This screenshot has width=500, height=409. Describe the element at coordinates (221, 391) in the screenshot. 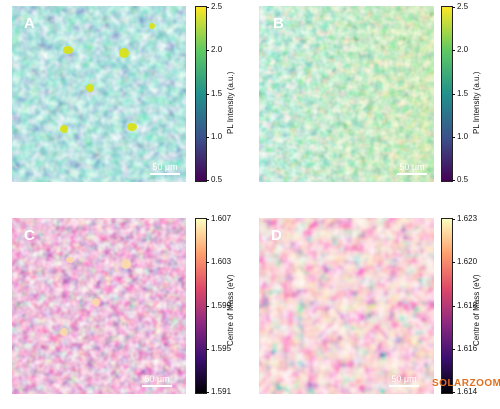

I see `colorbar-c-tick: 1.591` at that location.